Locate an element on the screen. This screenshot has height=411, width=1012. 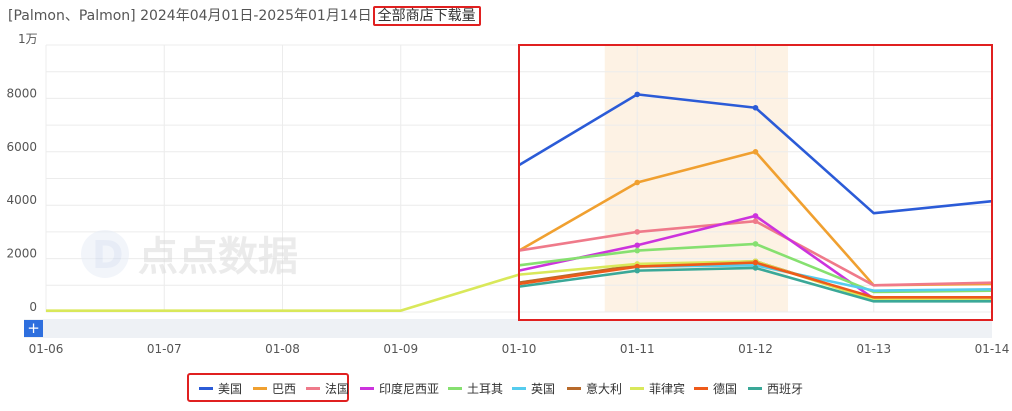
x-tick-label: 01-08 is located at coordinates (282, 349).